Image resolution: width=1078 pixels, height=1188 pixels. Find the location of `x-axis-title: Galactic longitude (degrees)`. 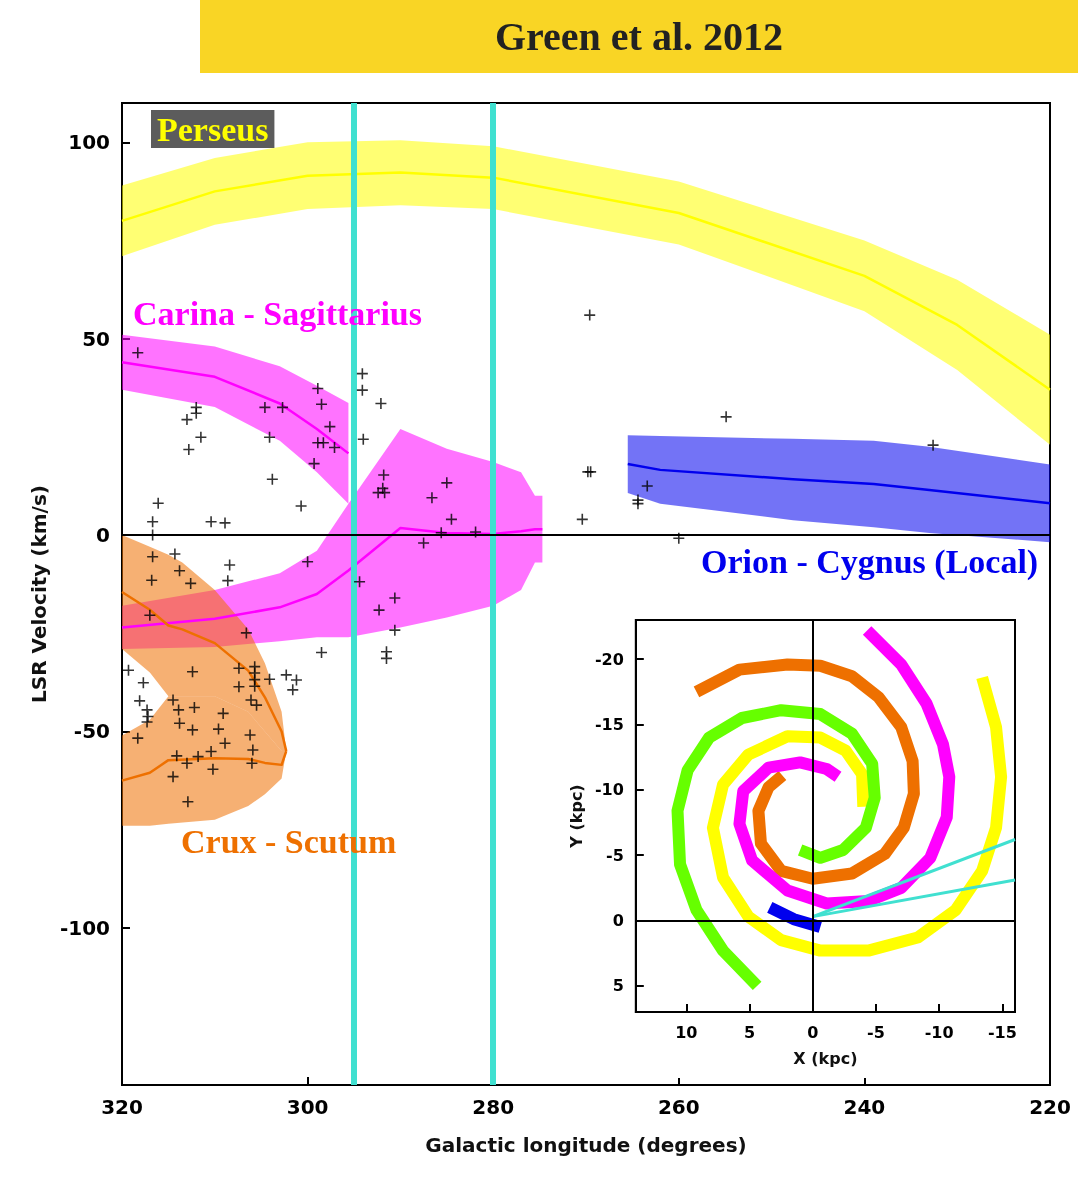

x-axis-title: Galactic longitude (degrees) is located at coordinates (586, 1145).